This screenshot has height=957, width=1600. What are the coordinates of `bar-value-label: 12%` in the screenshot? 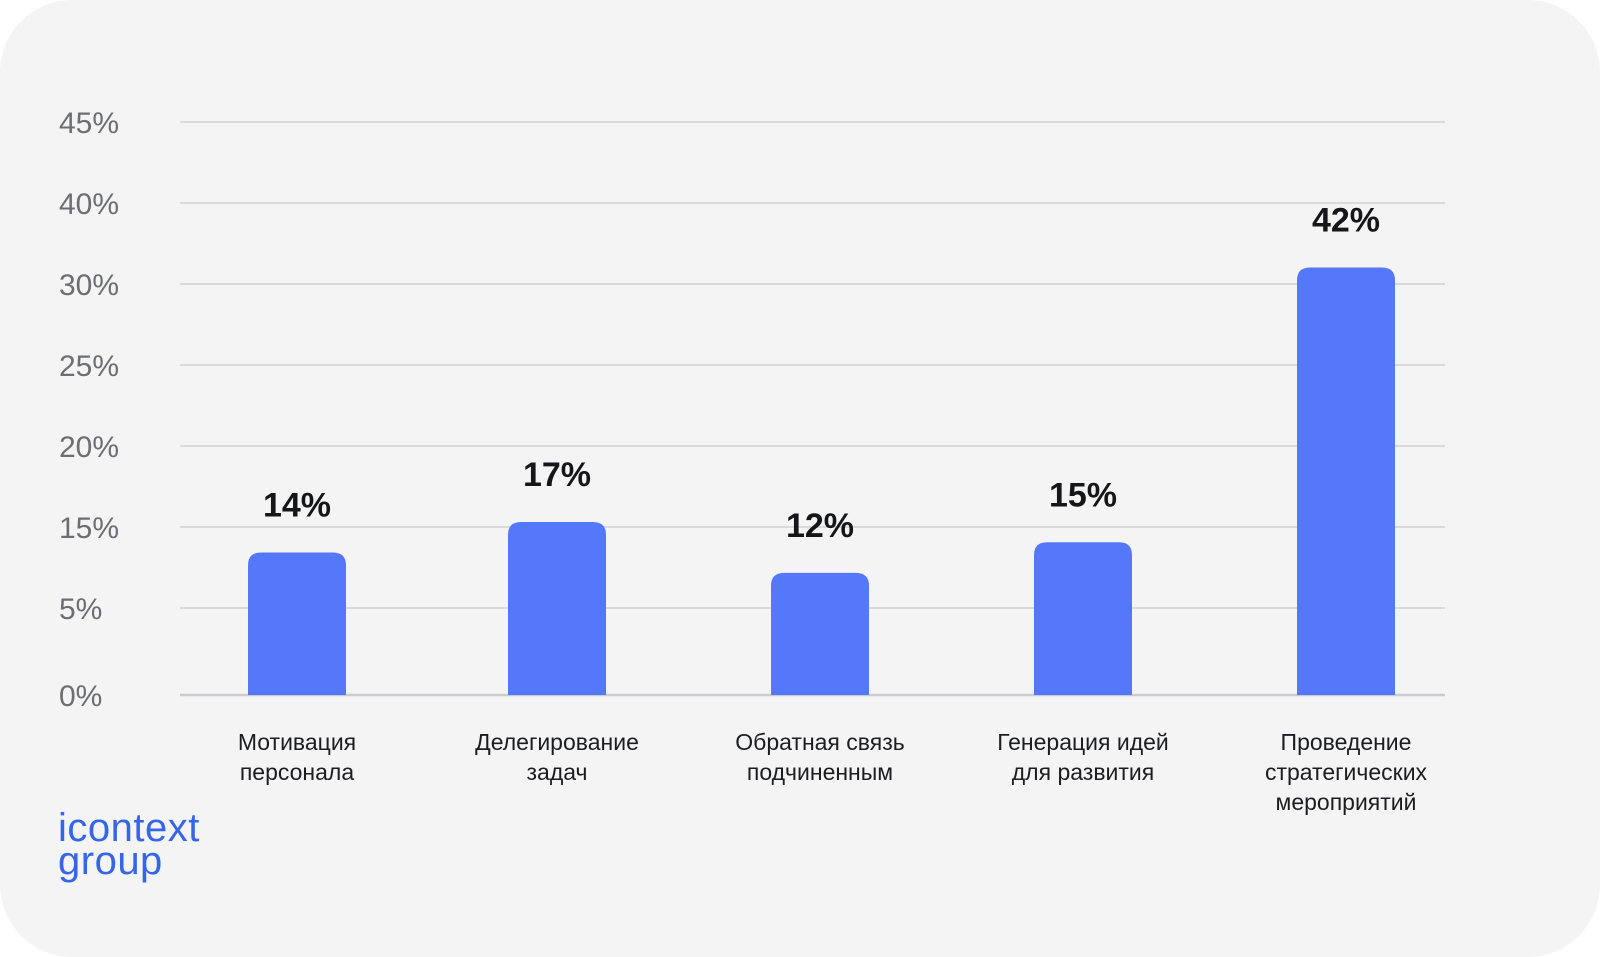 It's located at (820, 526).